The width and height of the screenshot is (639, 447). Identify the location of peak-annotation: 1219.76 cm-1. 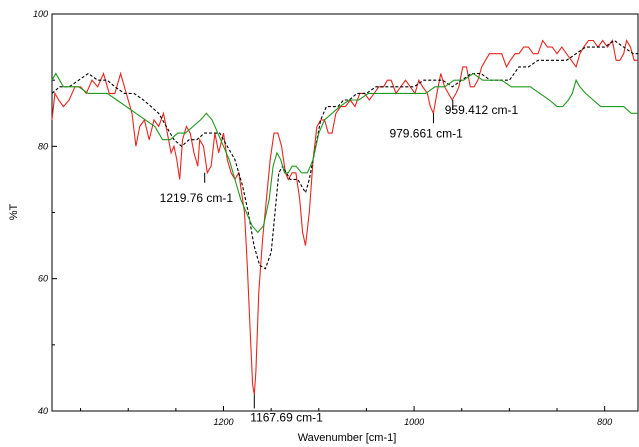
(197, 198).